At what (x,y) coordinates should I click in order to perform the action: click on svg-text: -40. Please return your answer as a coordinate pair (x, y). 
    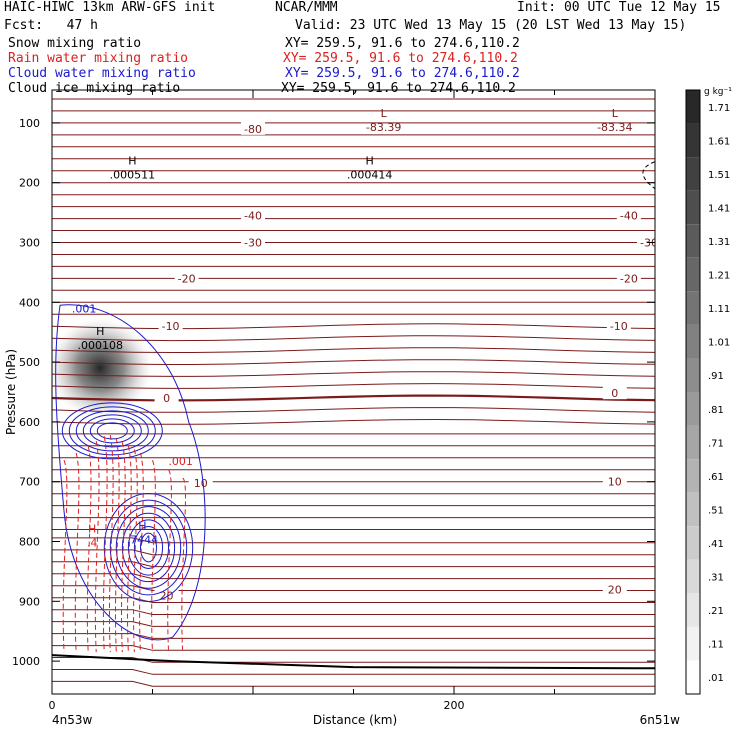
    Looking at the image, I should click on (253, 216).